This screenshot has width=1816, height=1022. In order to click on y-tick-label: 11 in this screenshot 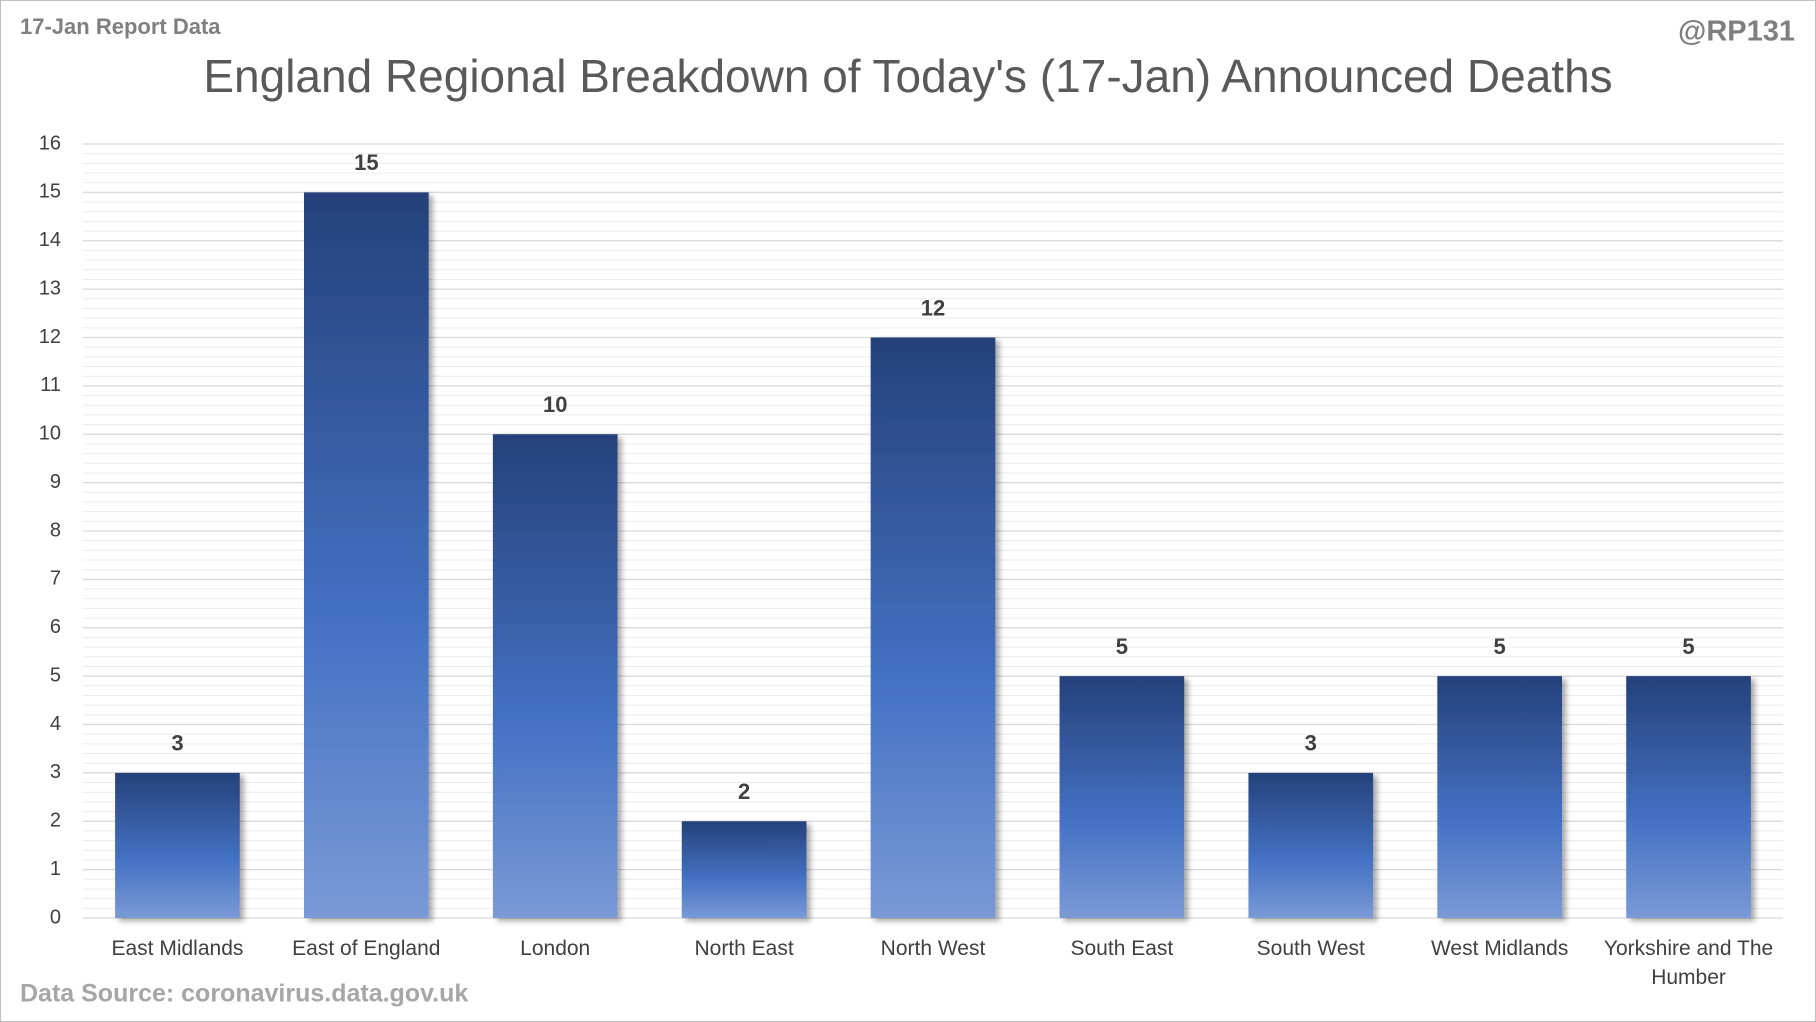, I will do `click(50, 385)`.